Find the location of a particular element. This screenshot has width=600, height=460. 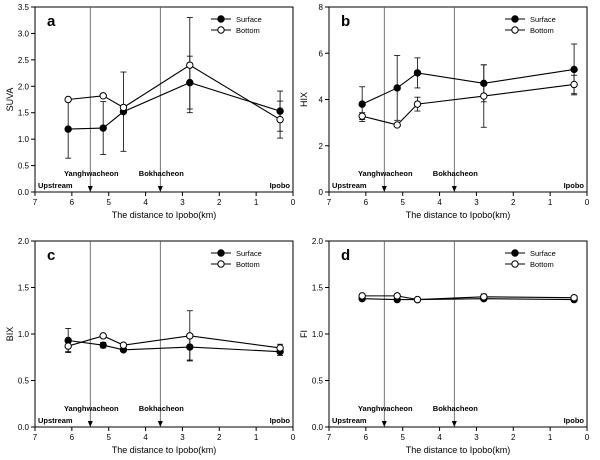

panel-letter: c is located at coordinates (51, 255).